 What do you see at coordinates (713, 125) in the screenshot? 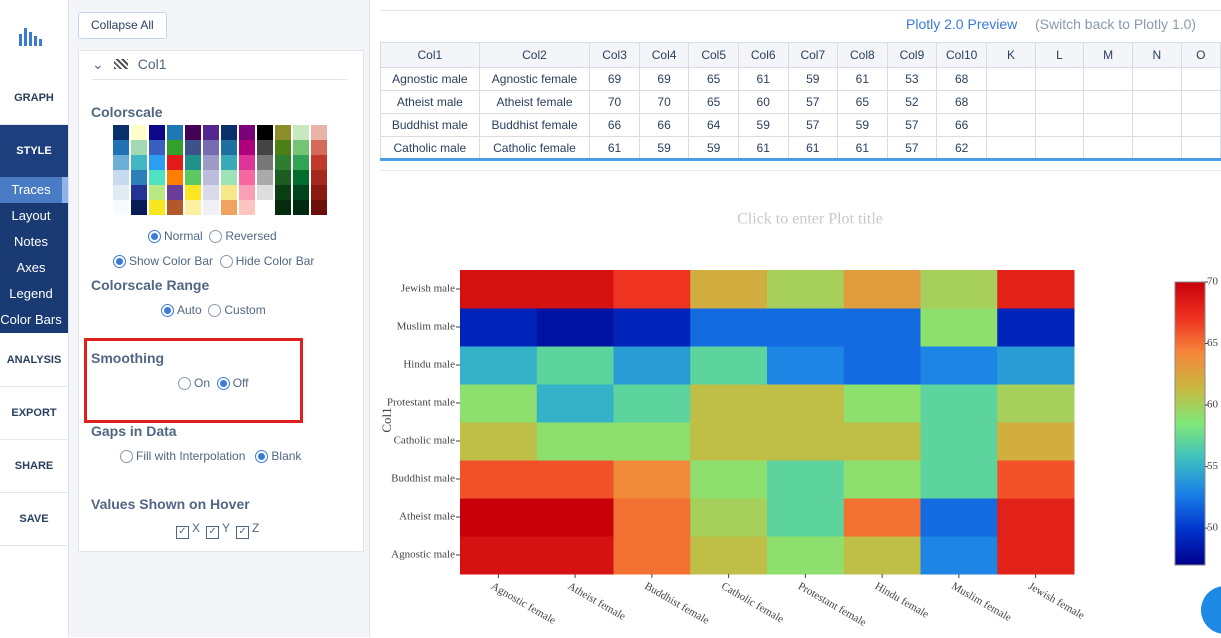
I see `table-cell: 64` at bounding box center [713, 125].